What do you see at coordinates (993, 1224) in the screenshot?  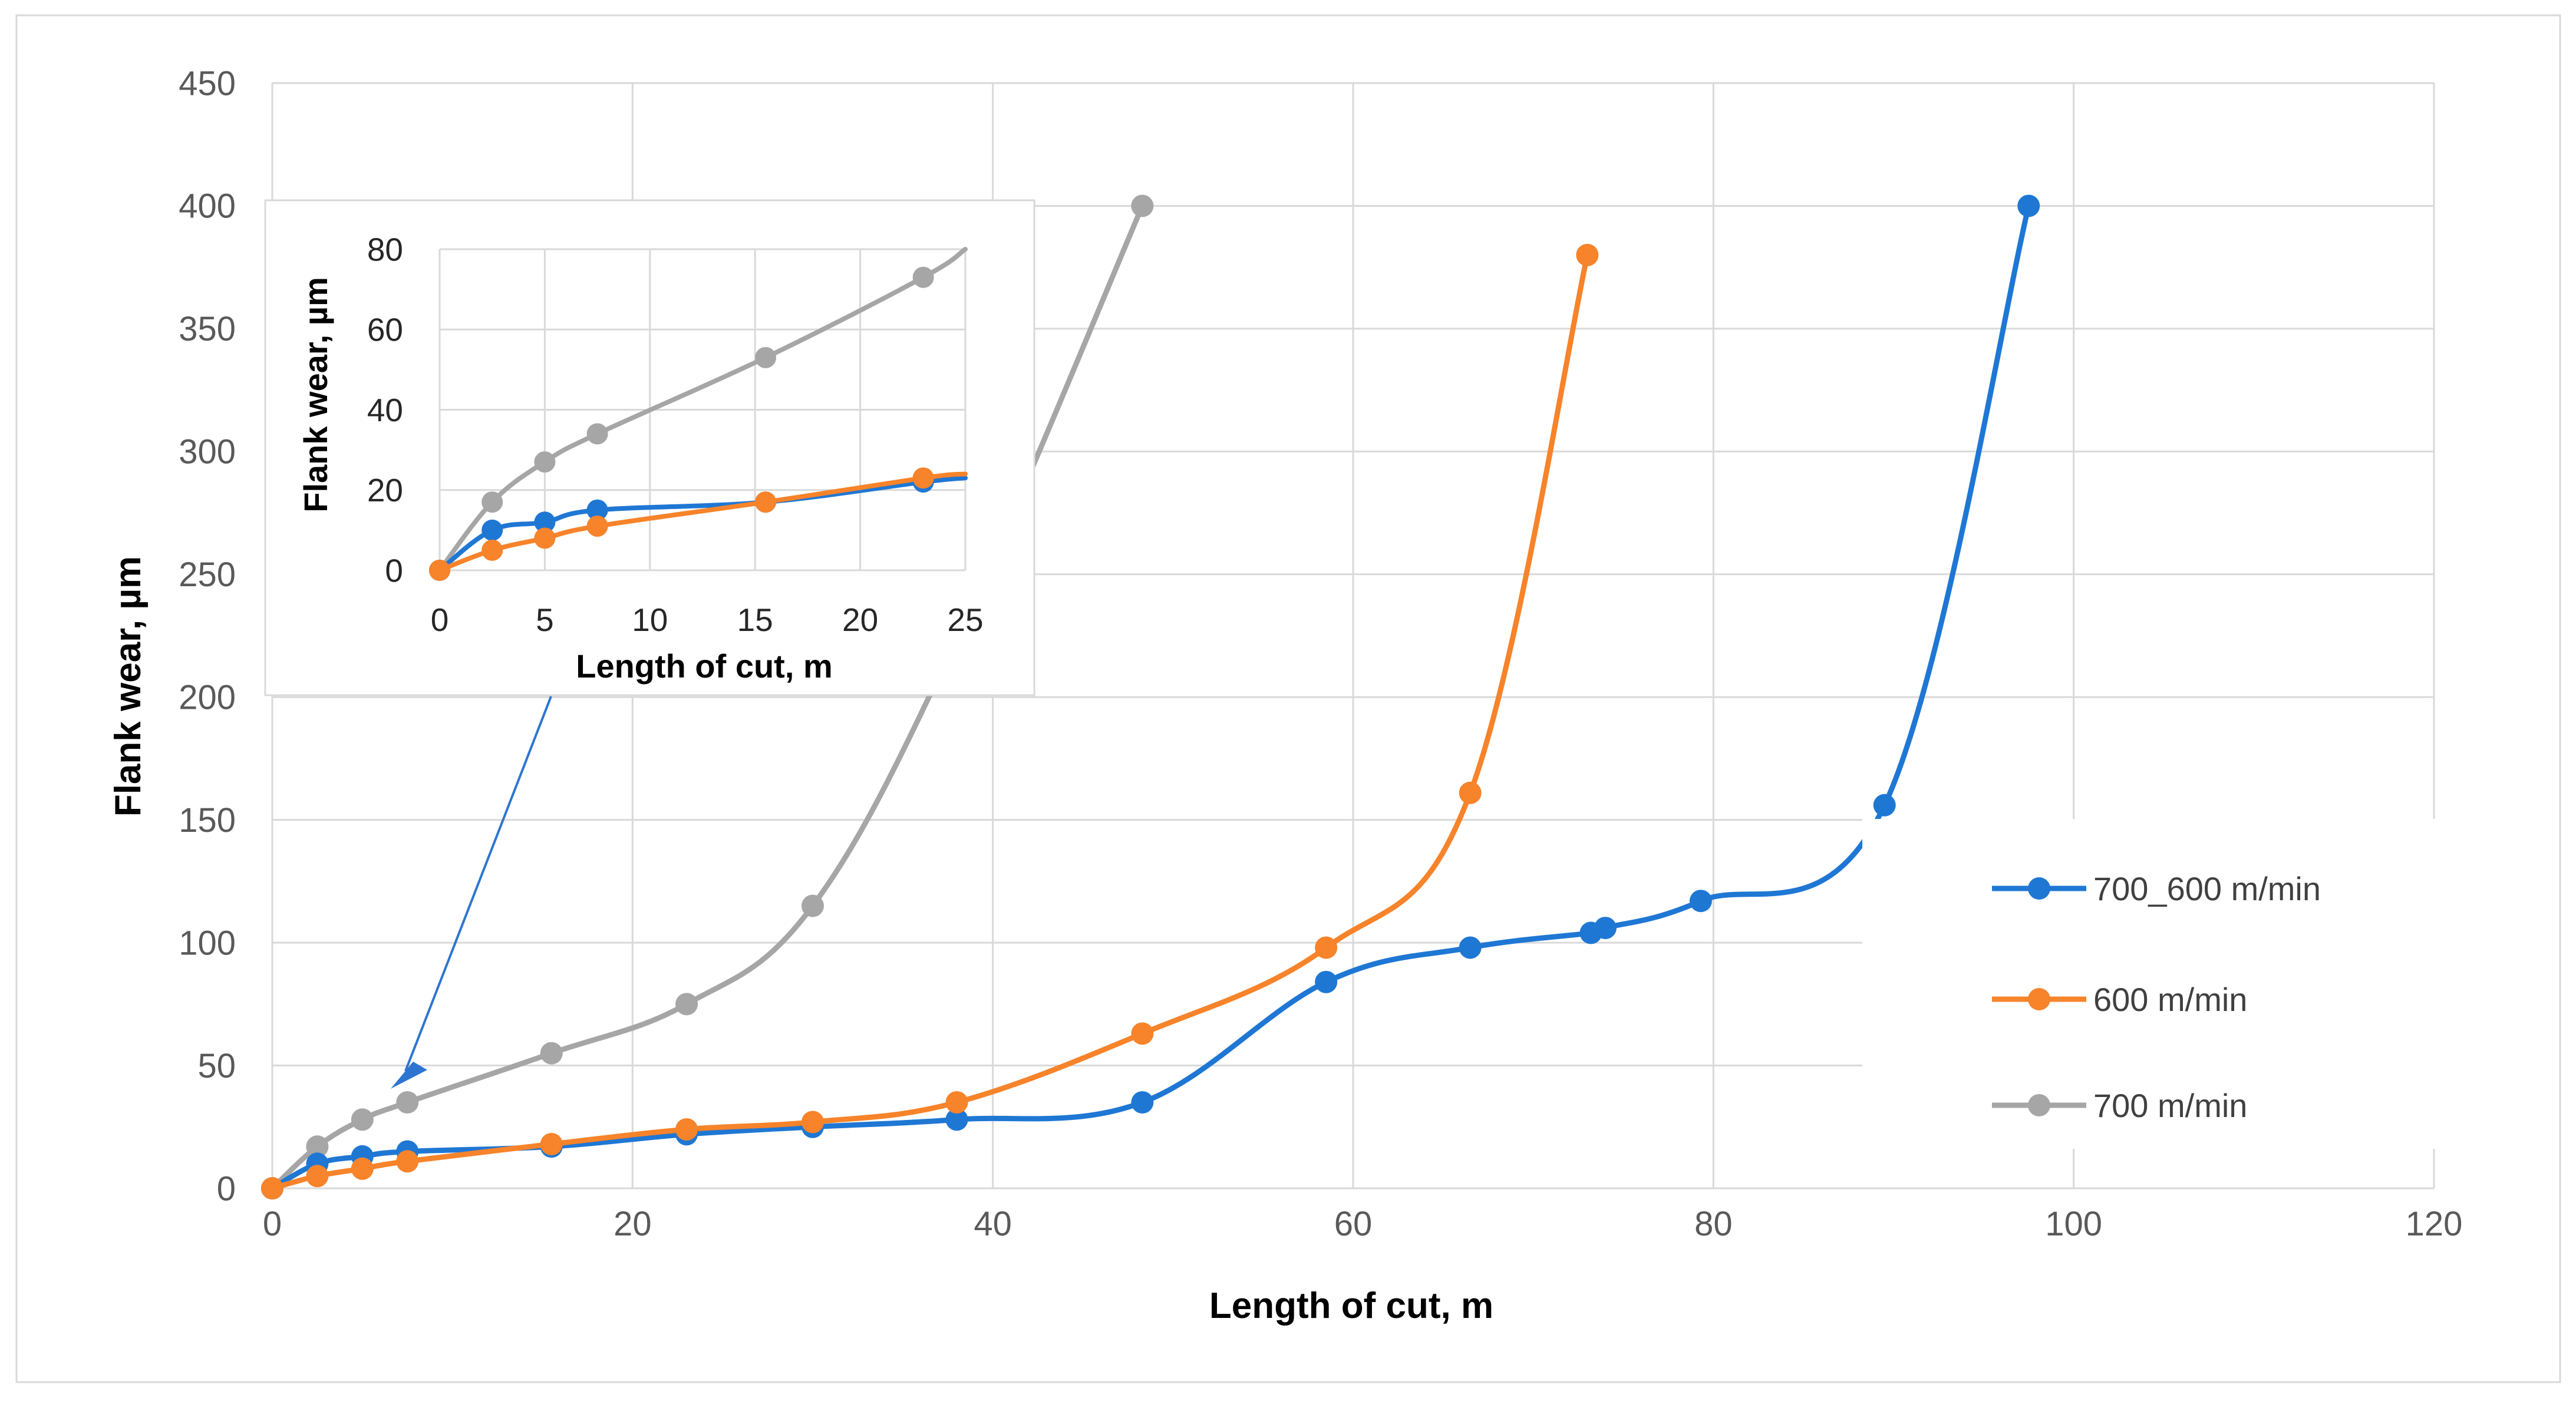 I see `main-x-tick-label: 40` at bounding box center [993, 1224].